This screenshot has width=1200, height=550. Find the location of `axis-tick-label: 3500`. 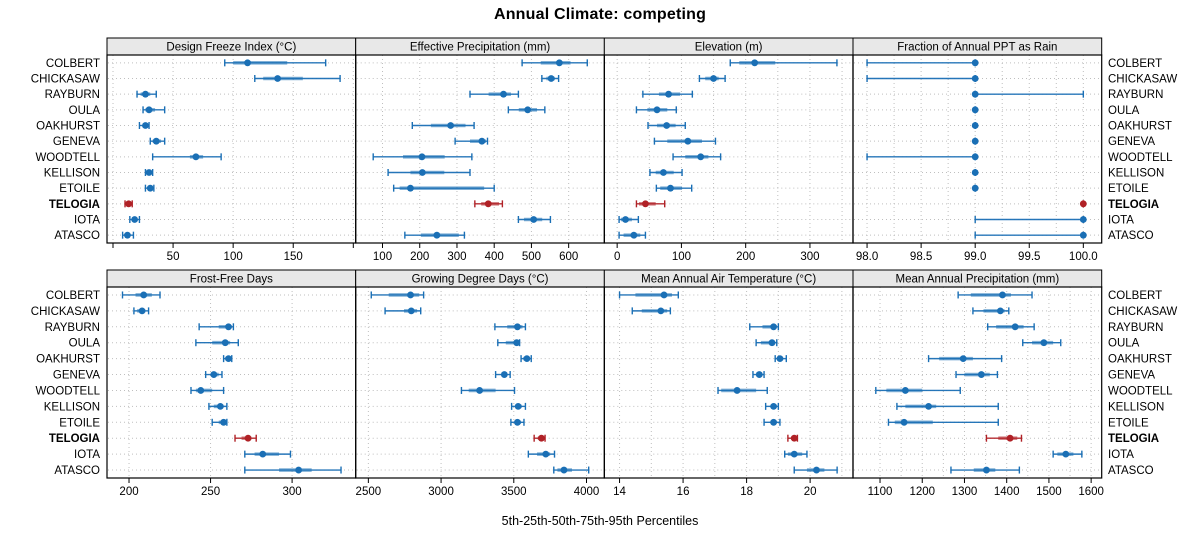

axis-tick-label: 3500 is located at coordinates (514, 492).